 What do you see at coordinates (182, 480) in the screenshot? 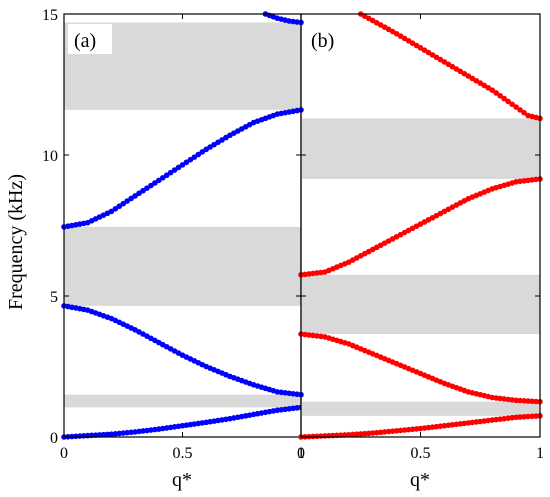
I see `x-axis-title-a: q*` at bounding box center [182, 480].